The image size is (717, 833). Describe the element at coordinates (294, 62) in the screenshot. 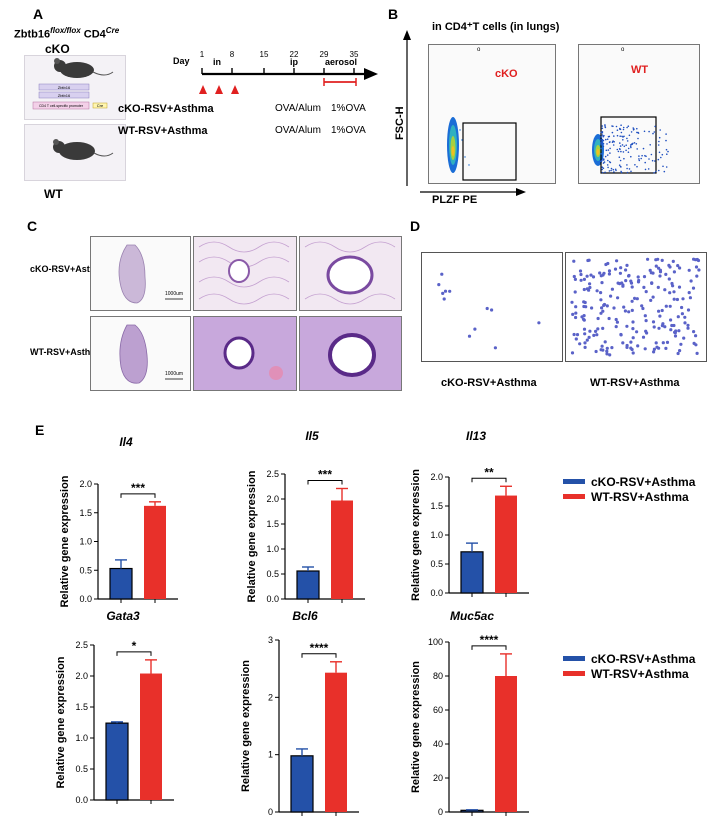

I see `svg-text: ip` at that location.